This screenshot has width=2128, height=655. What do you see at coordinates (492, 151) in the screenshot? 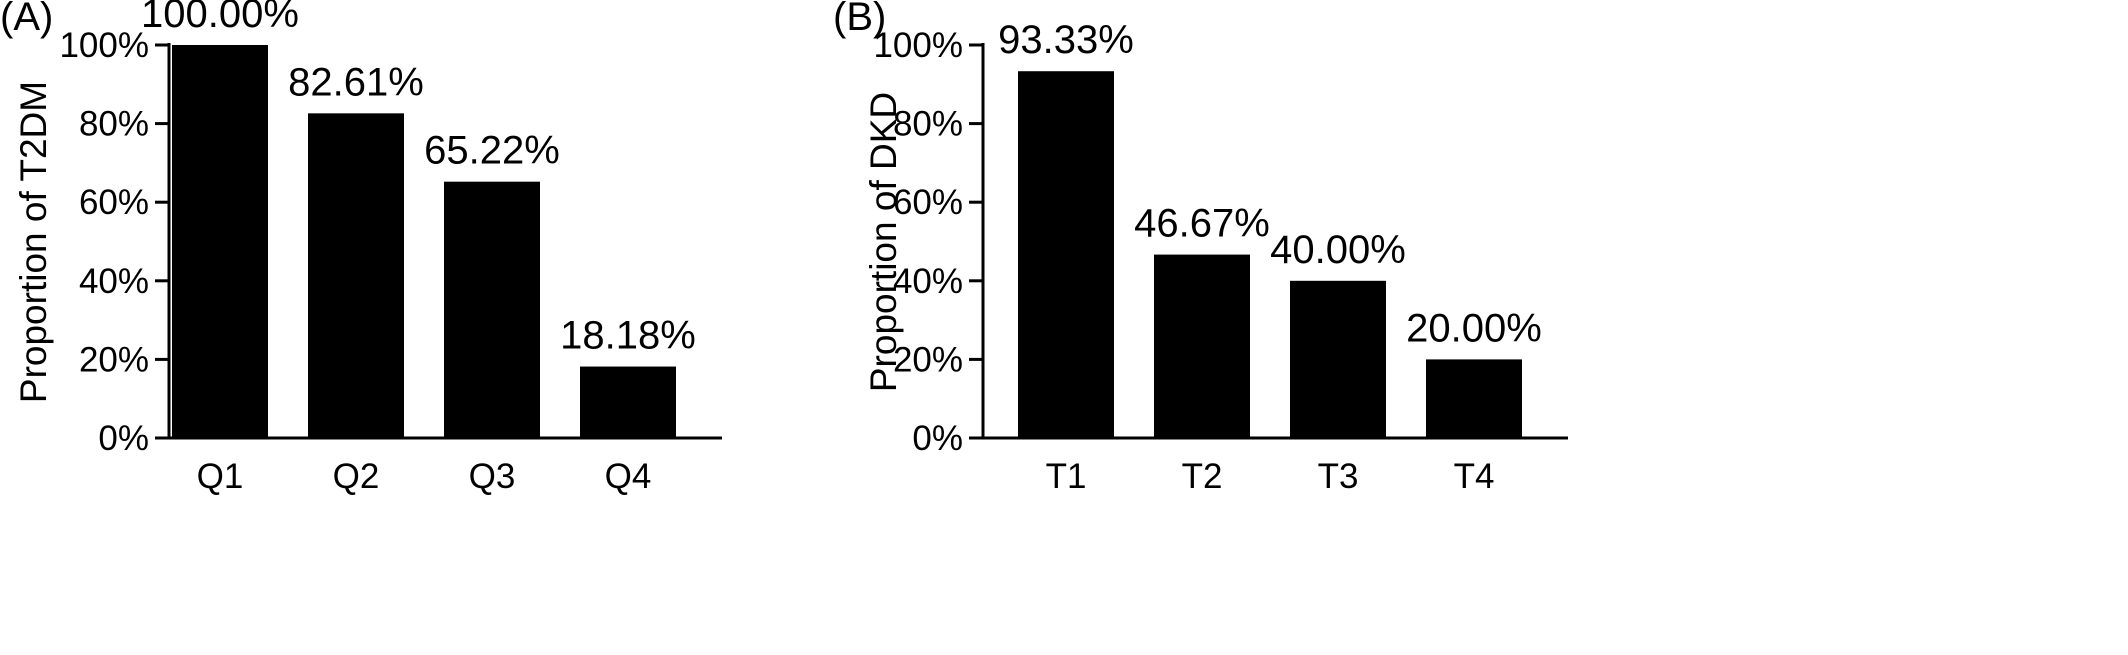
I see `data-label: 65.22%` at bounding box center [492, 151].